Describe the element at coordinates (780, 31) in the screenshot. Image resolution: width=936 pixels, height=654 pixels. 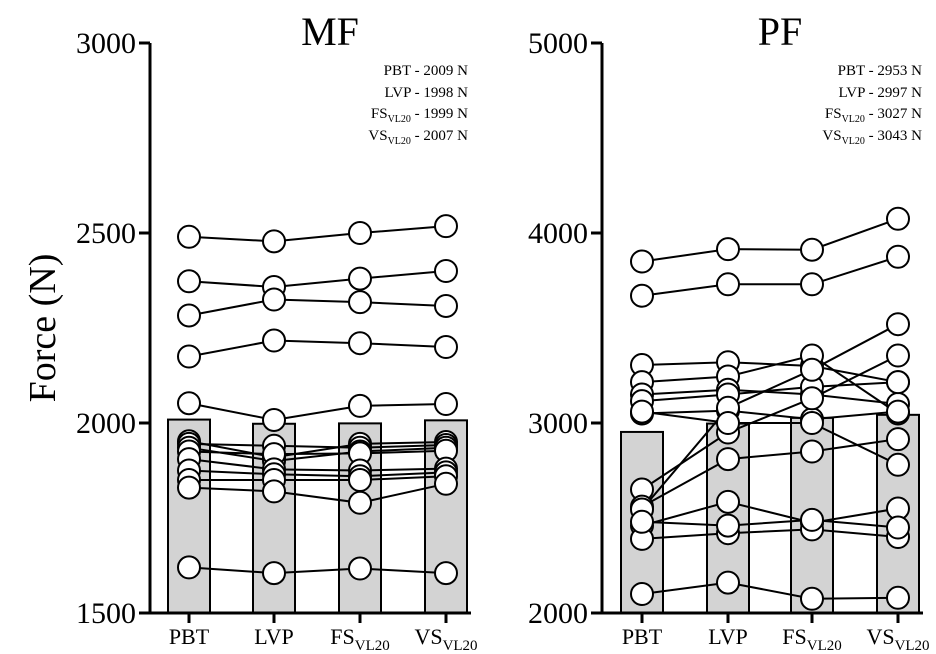
I see `panel-title: PF` at that location.